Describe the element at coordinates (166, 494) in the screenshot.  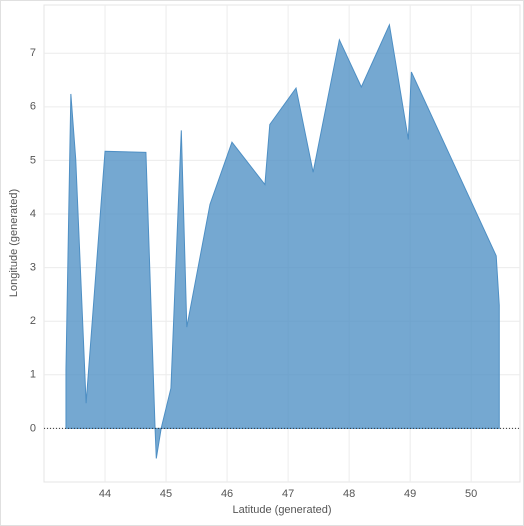
I see `x-tick-label: 45` at that location.